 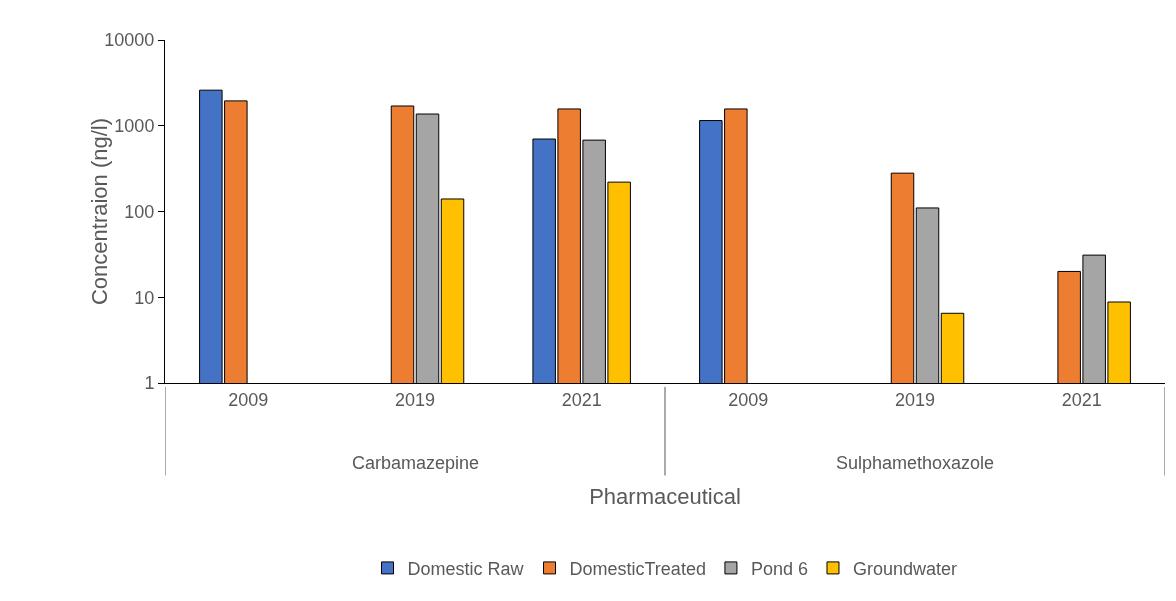 I want to click on legend-label: Domestic Raw, so click(x=466, y=568).